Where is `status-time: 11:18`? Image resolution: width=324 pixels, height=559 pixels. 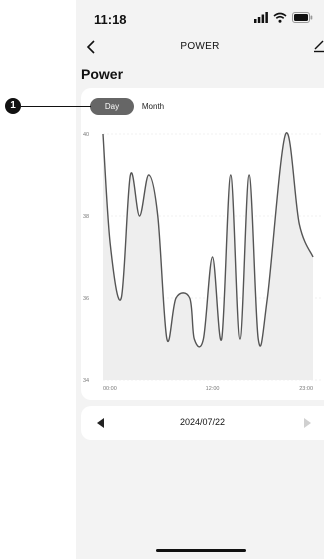 status-time: 11:18 is located at coordinates (110, 19).